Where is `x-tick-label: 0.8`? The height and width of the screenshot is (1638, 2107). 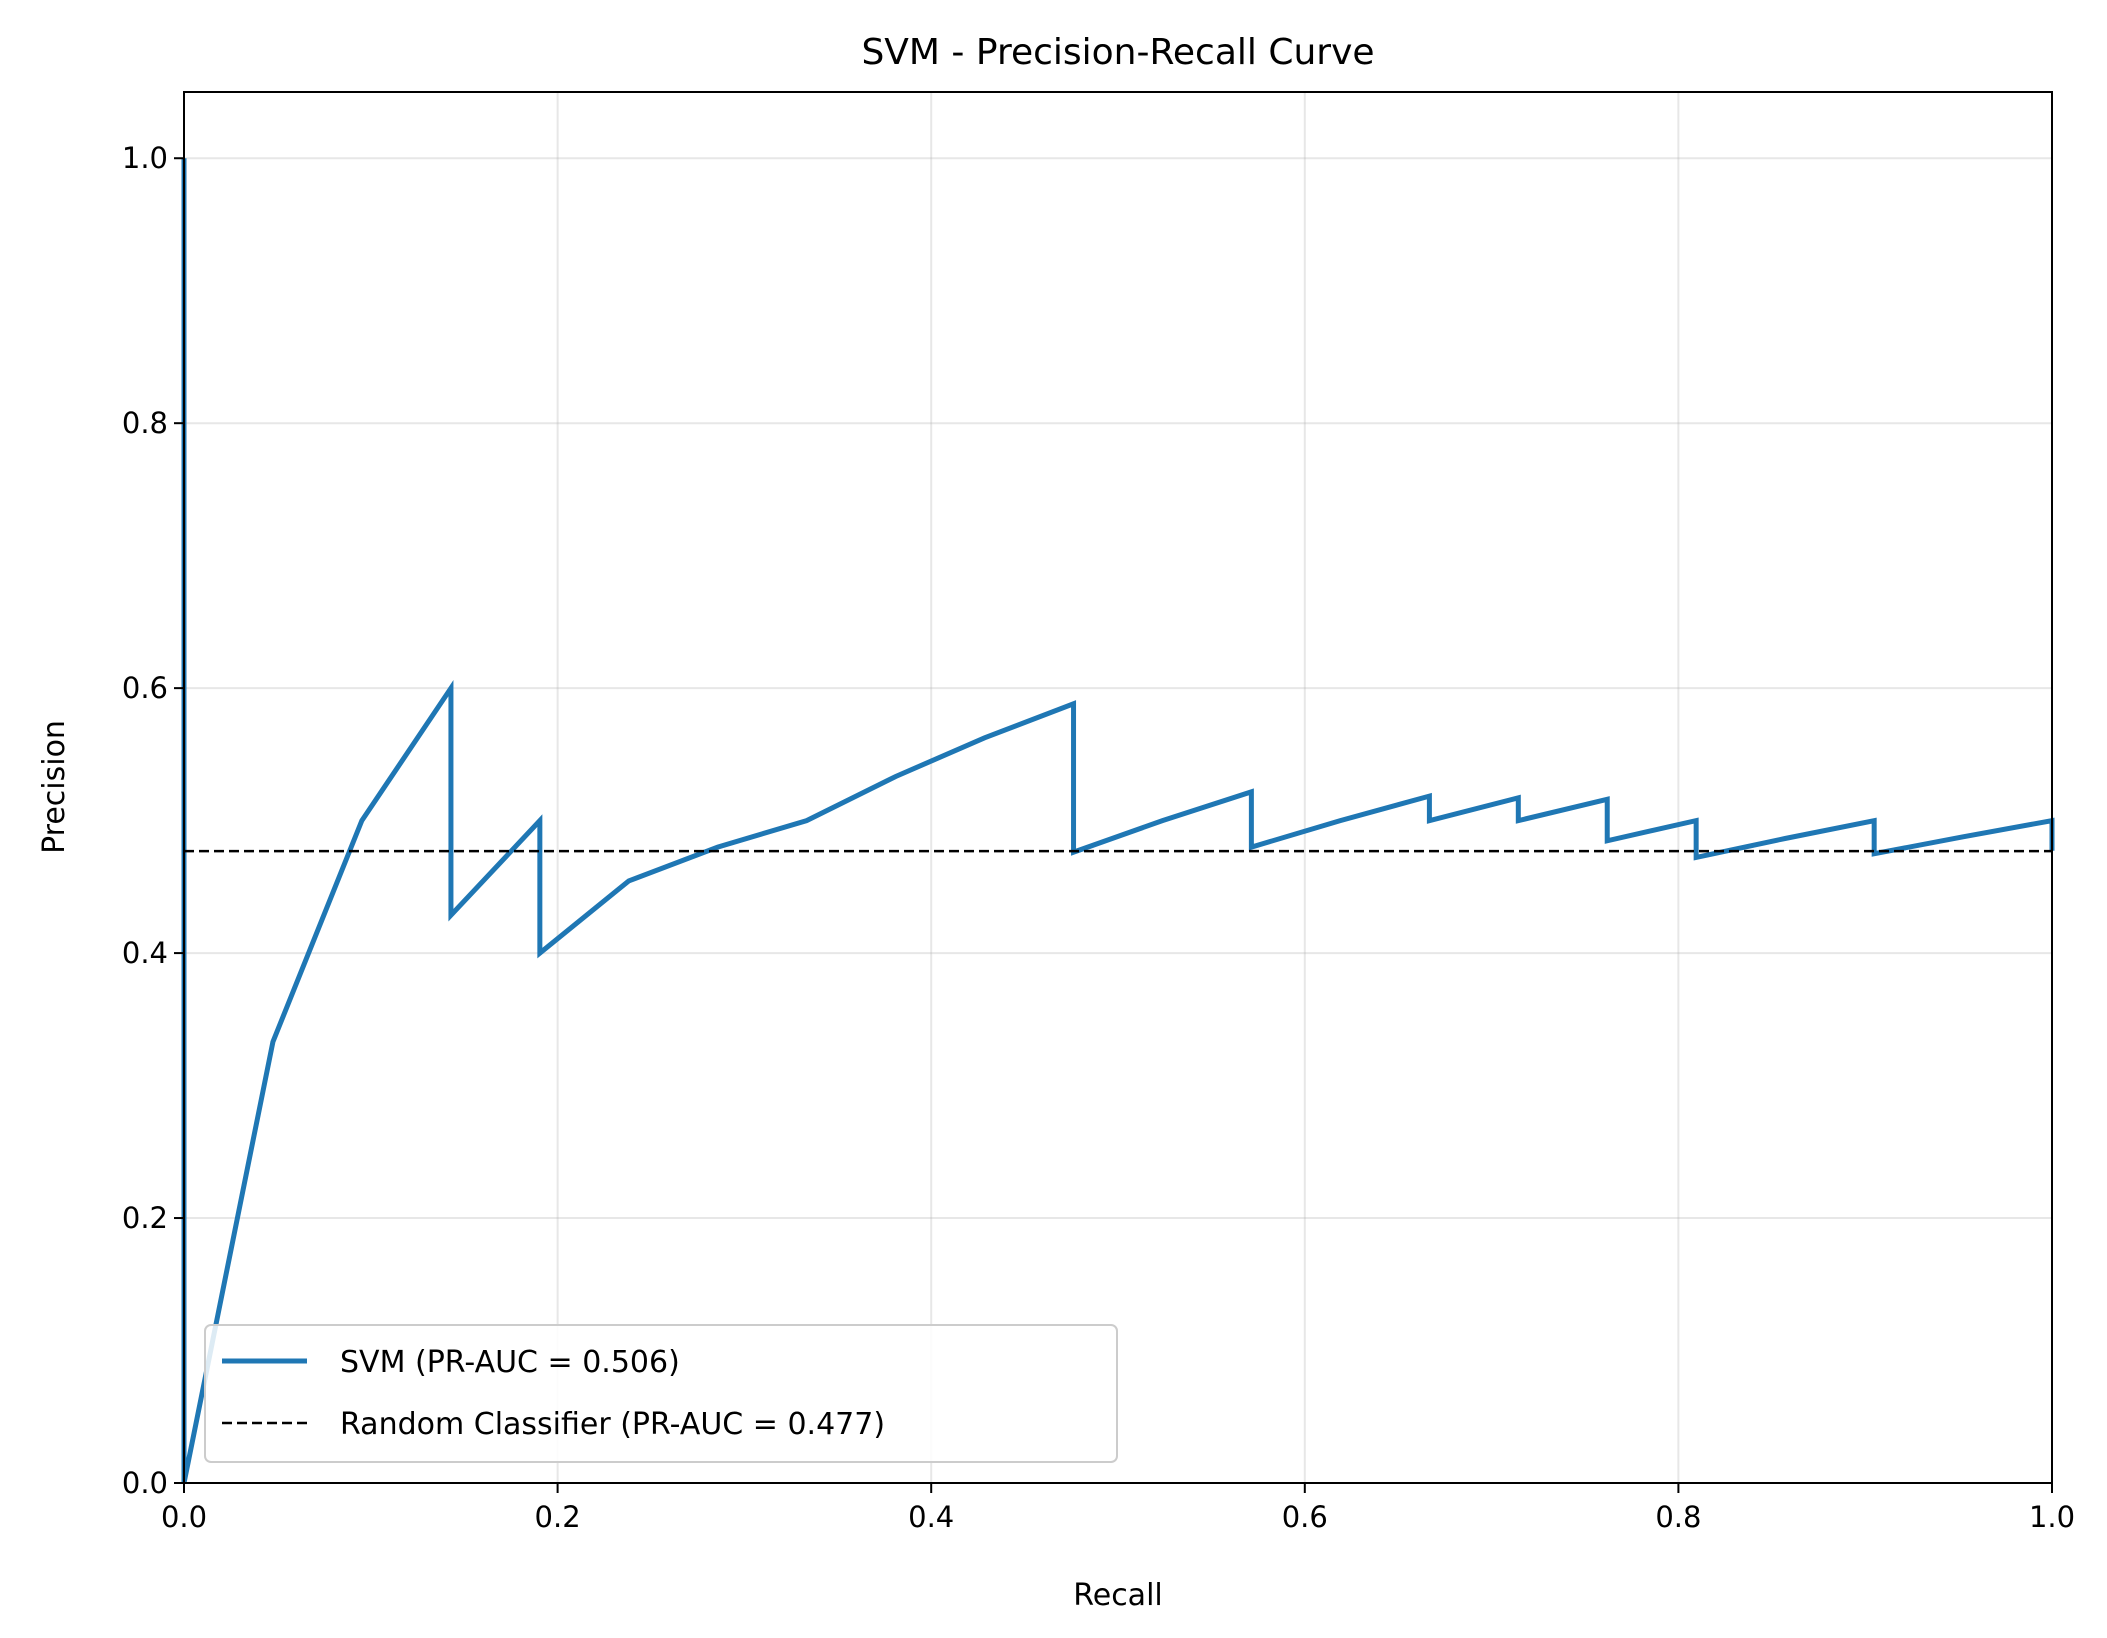 x-tick-label: 0.8 is located at coordinates (1678, 1517).